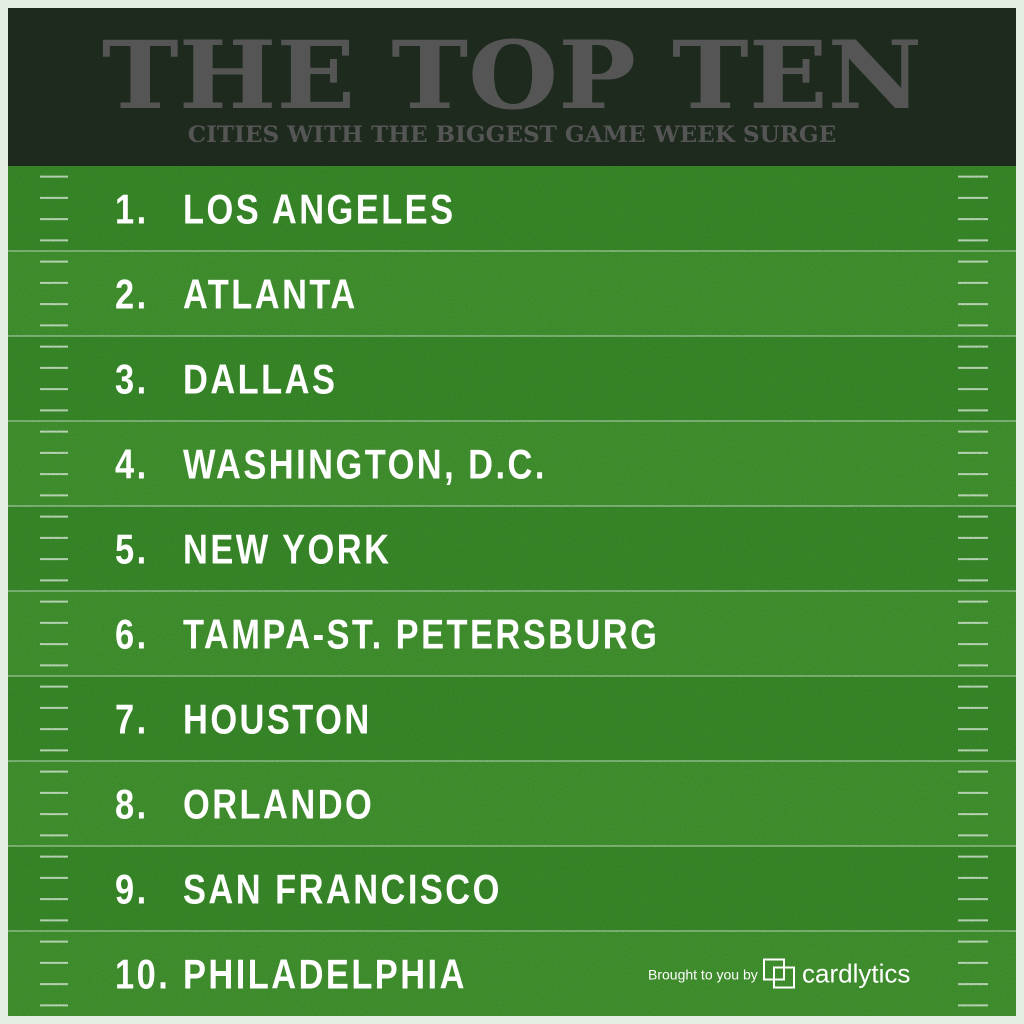  I want to click on rank-wrap: 6., so click(132, 634).